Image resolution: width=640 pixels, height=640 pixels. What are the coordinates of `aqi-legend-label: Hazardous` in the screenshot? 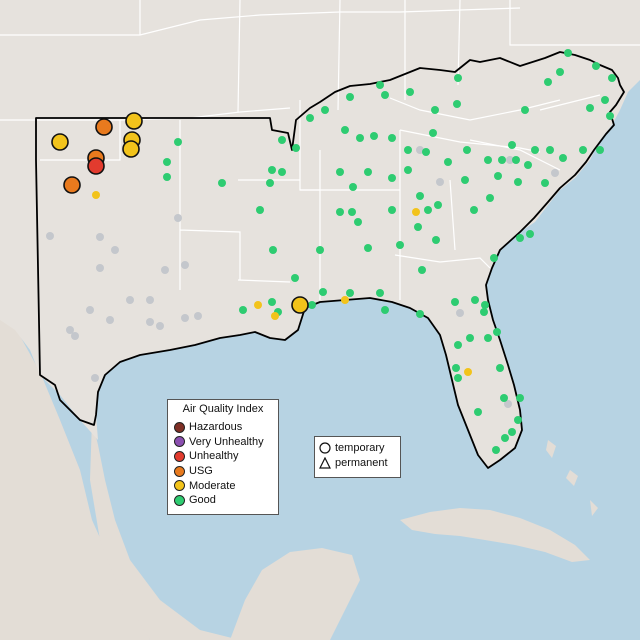 It's located at (216, 427).